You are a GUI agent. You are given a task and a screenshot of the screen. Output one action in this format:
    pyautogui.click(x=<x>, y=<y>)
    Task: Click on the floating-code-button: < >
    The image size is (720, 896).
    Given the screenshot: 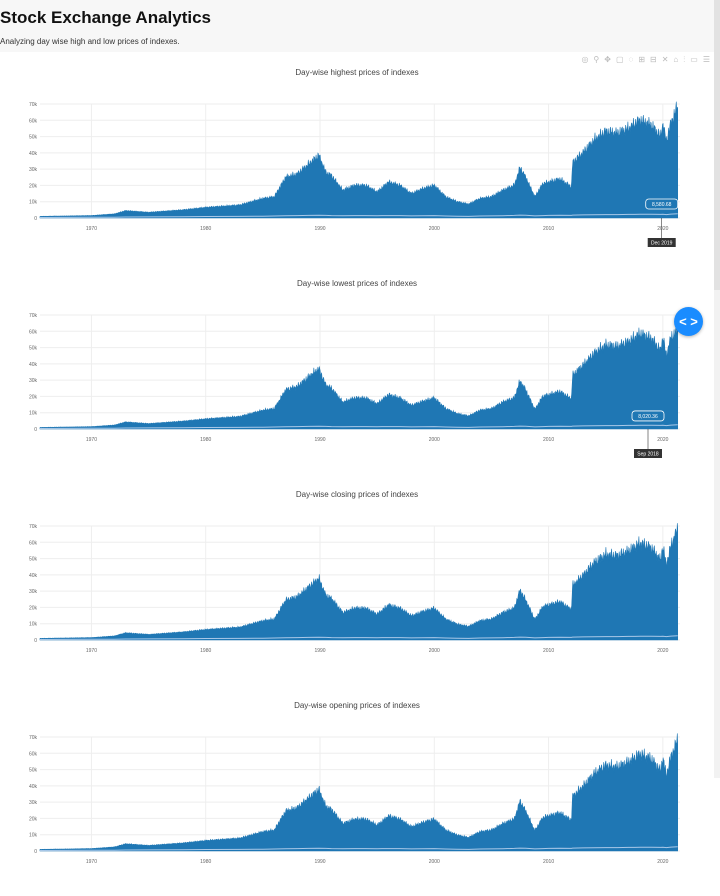 What is the action you would take?
    pyautogui.click(x=688, y=321)
    